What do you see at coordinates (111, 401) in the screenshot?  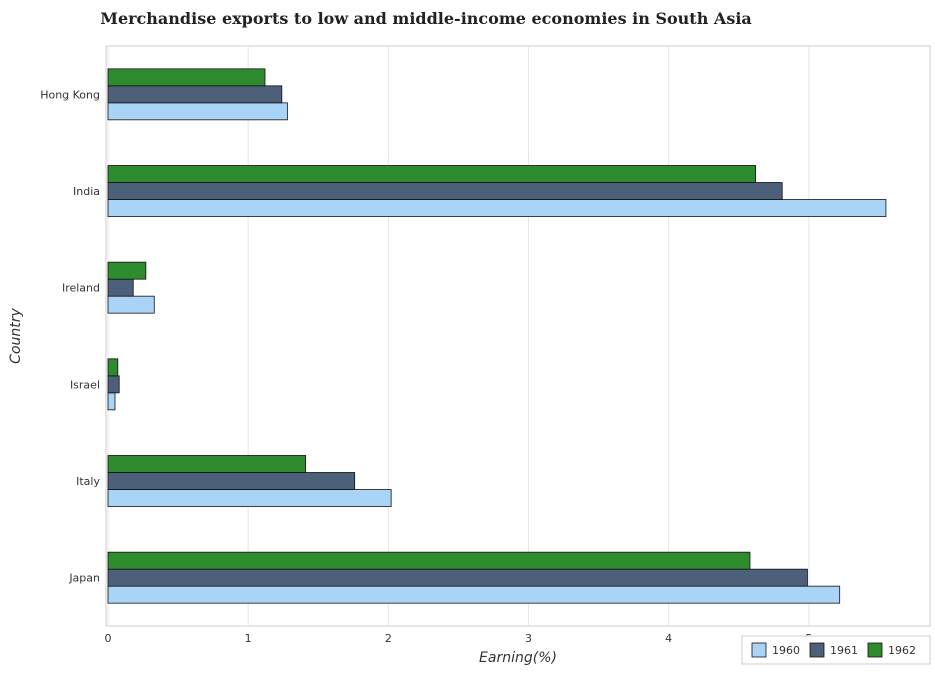 I see `bar-1960-israel` at bounding box center [111, 401].